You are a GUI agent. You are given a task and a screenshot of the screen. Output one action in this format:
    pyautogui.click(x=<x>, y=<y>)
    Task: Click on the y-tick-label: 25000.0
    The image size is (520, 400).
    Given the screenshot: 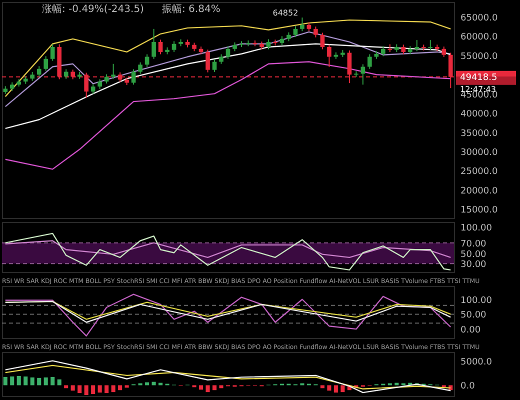 What is the action you would take?
    pyautogui.click(x=479, y=172)
    